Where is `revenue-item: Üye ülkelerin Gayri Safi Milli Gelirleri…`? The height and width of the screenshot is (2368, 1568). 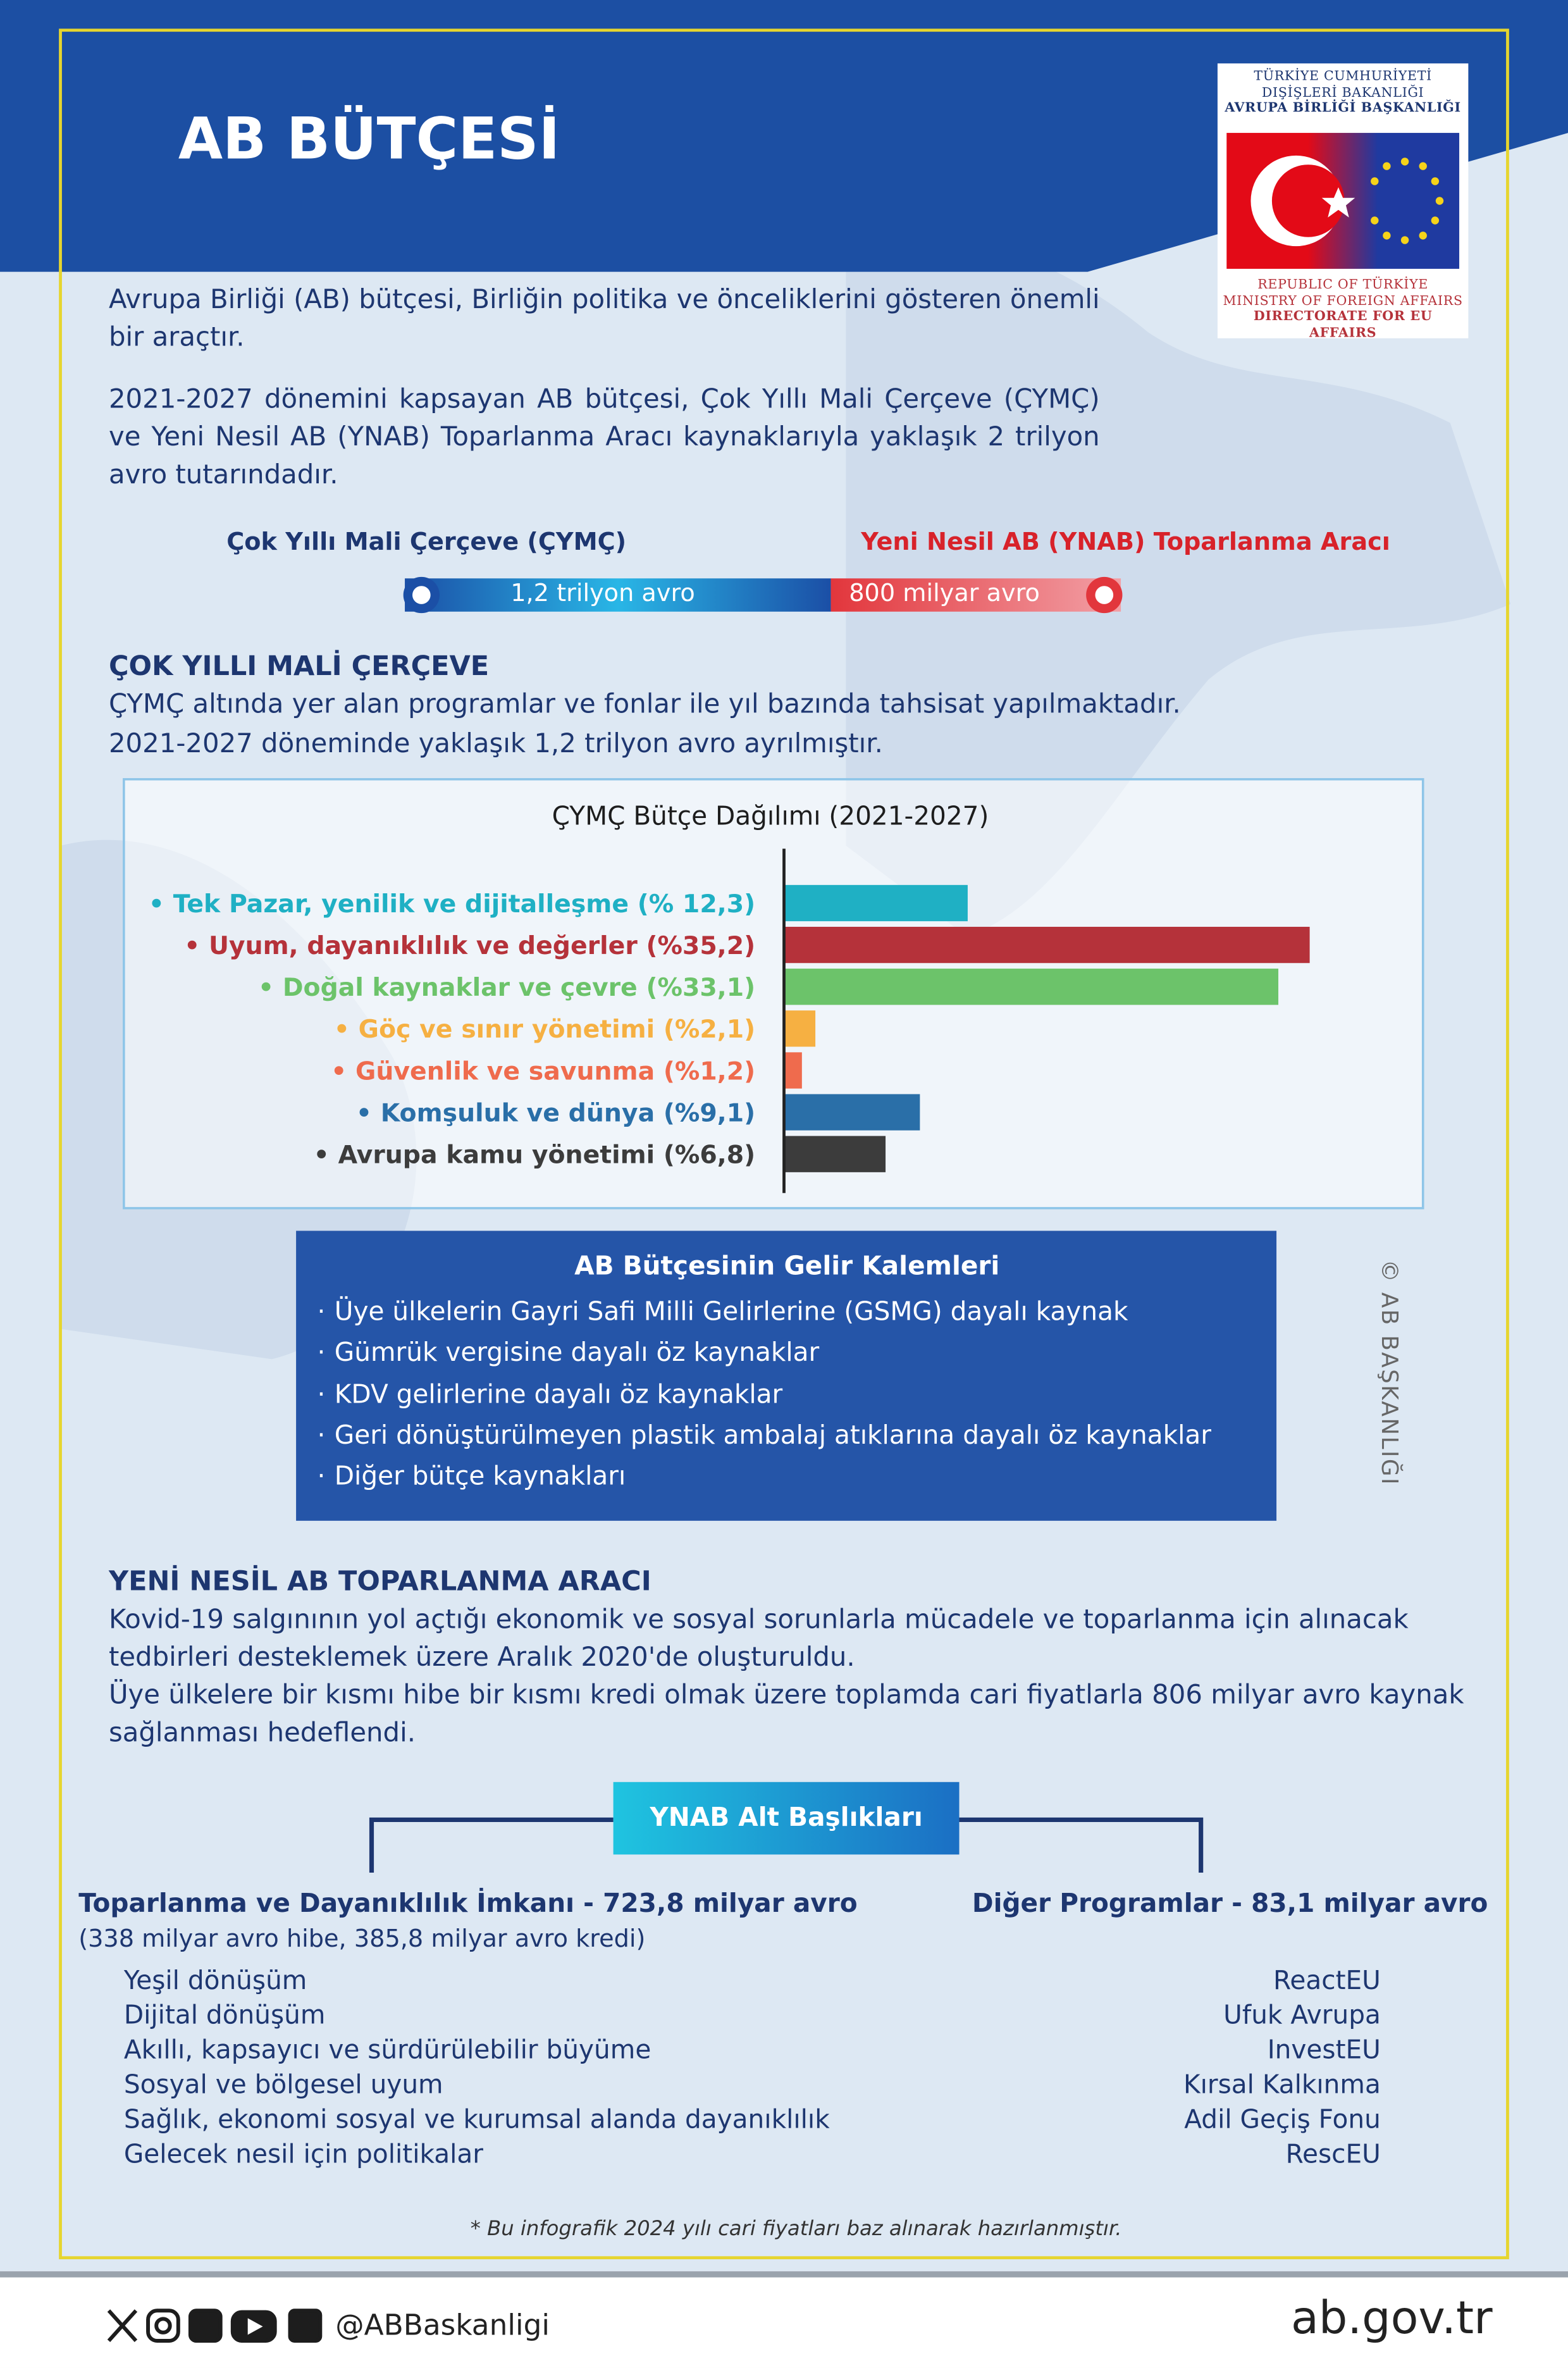 revenue-item: Üye ülkelerin Gayri Safi Milli Gelirleri… is located at coordinates (723, 1313).